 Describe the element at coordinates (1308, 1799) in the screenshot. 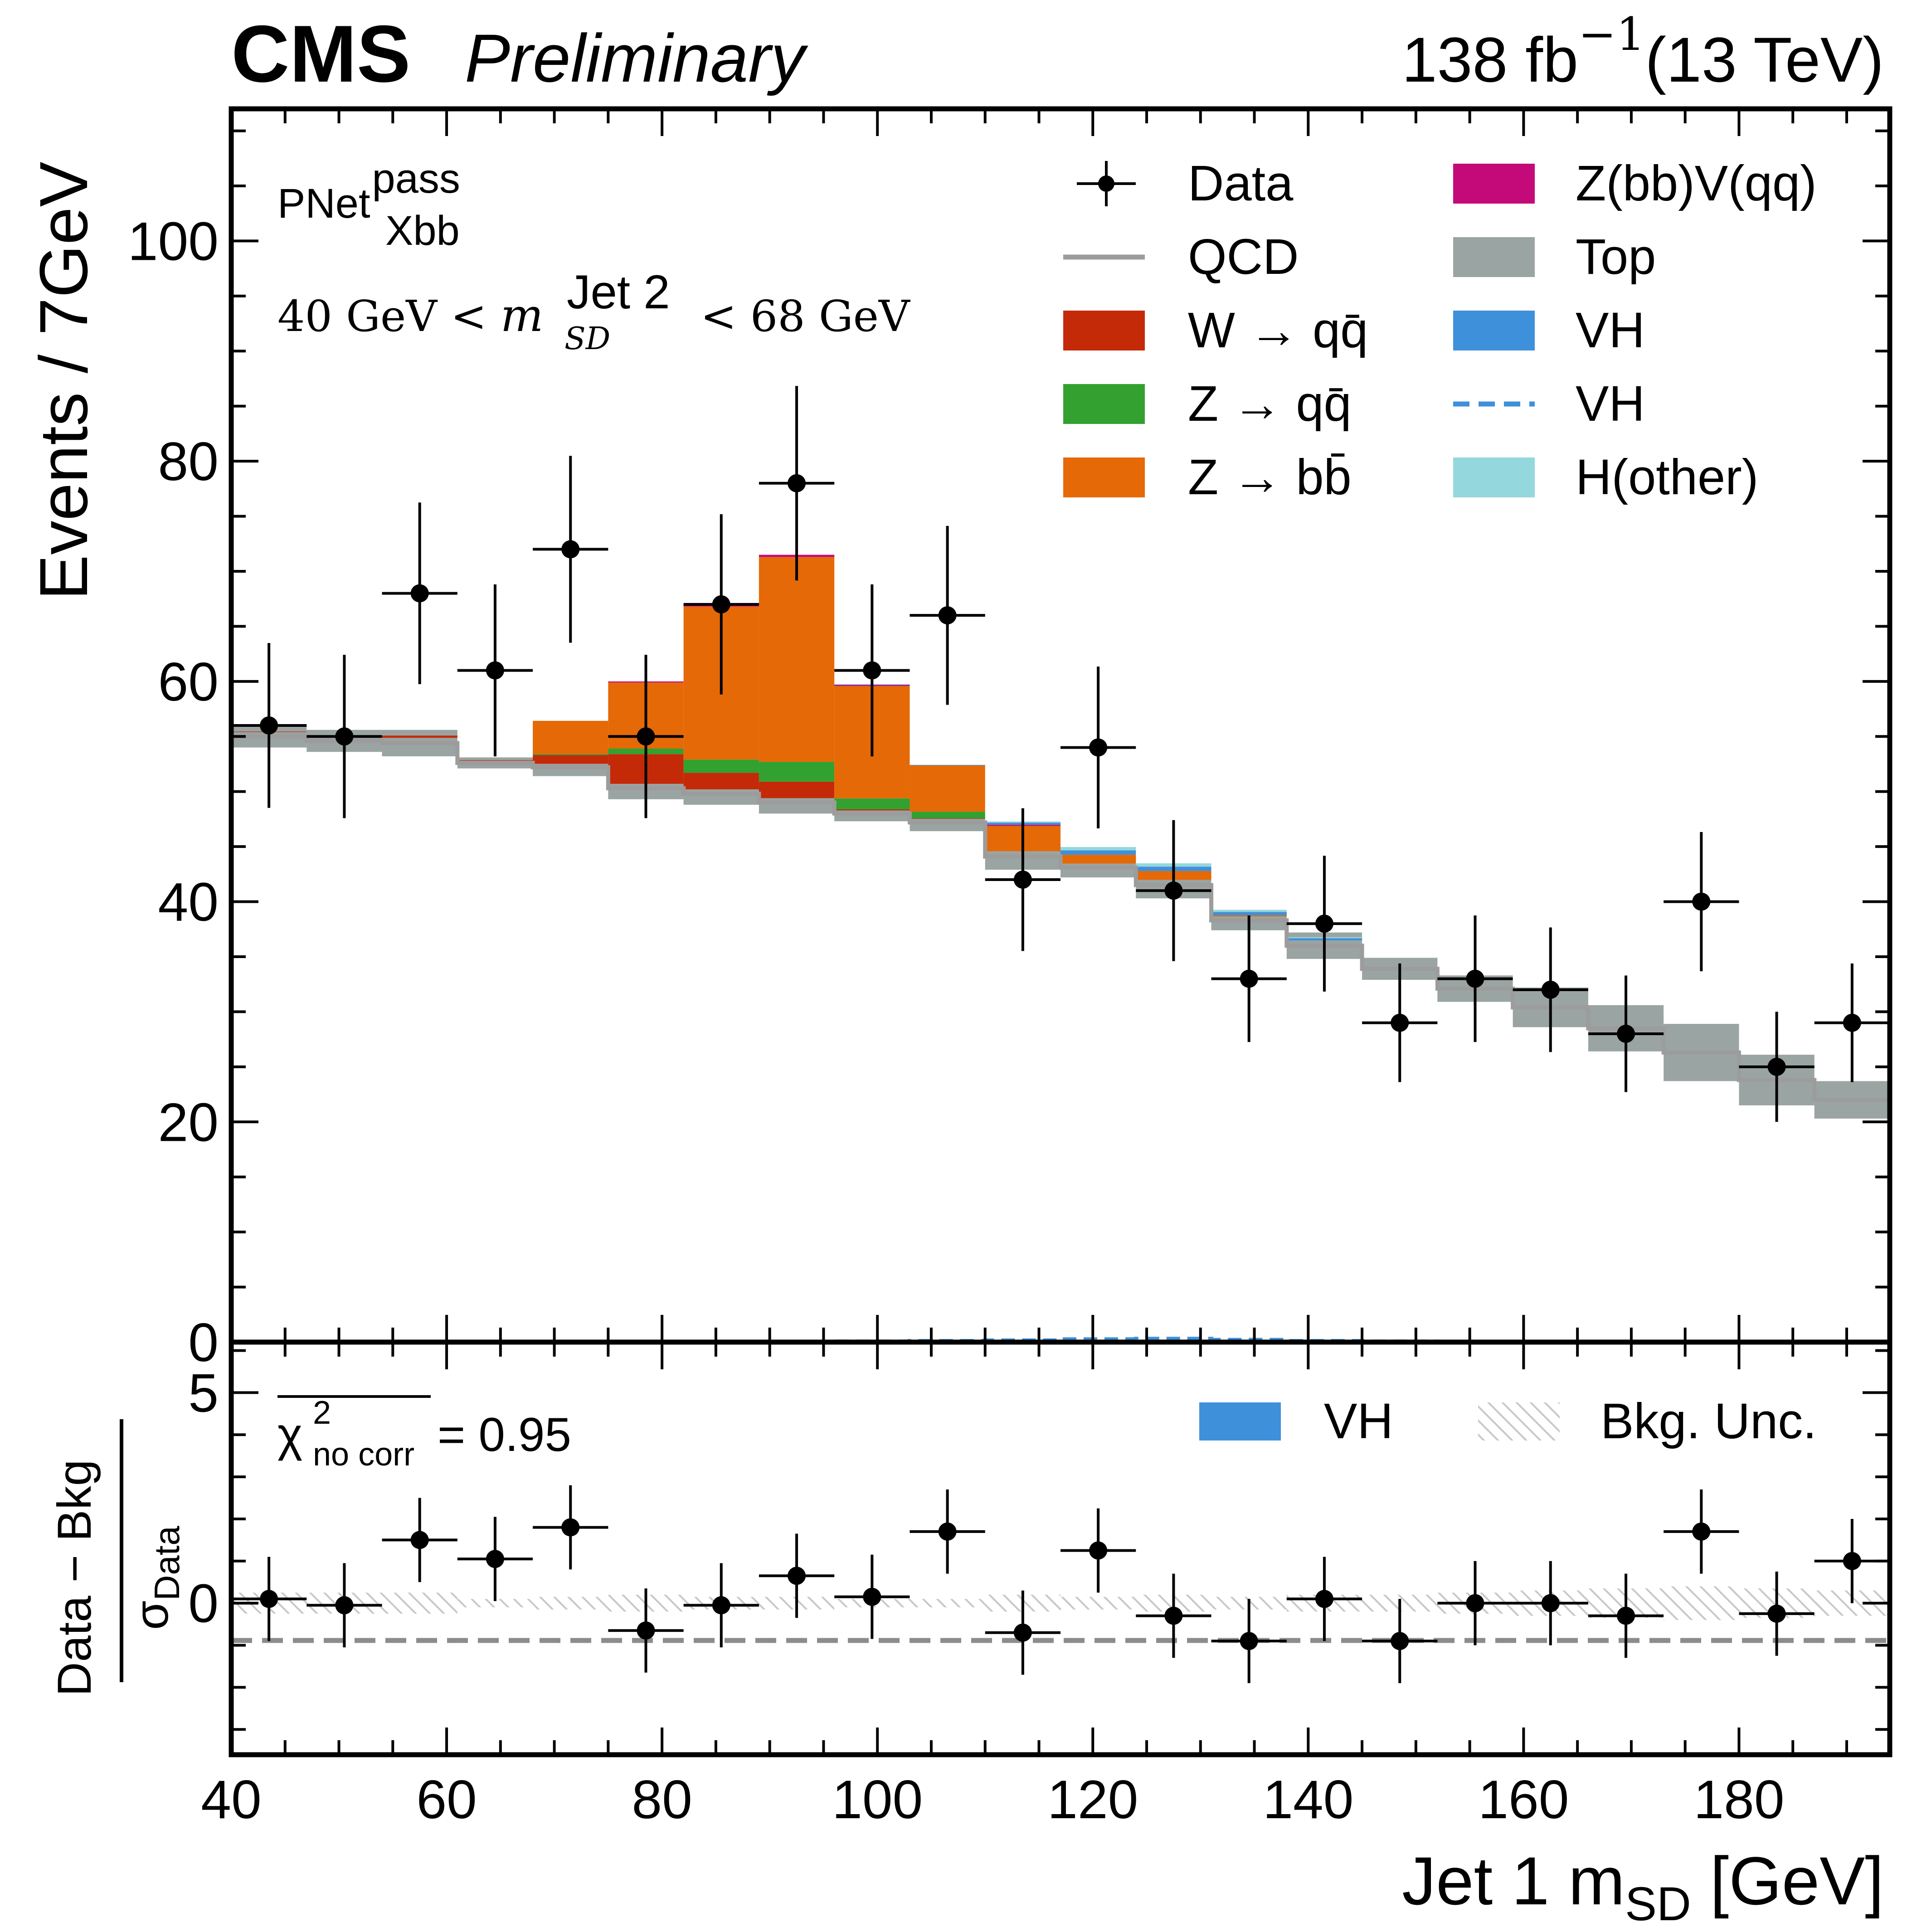

I see `x-tick-label: 140` at that location.